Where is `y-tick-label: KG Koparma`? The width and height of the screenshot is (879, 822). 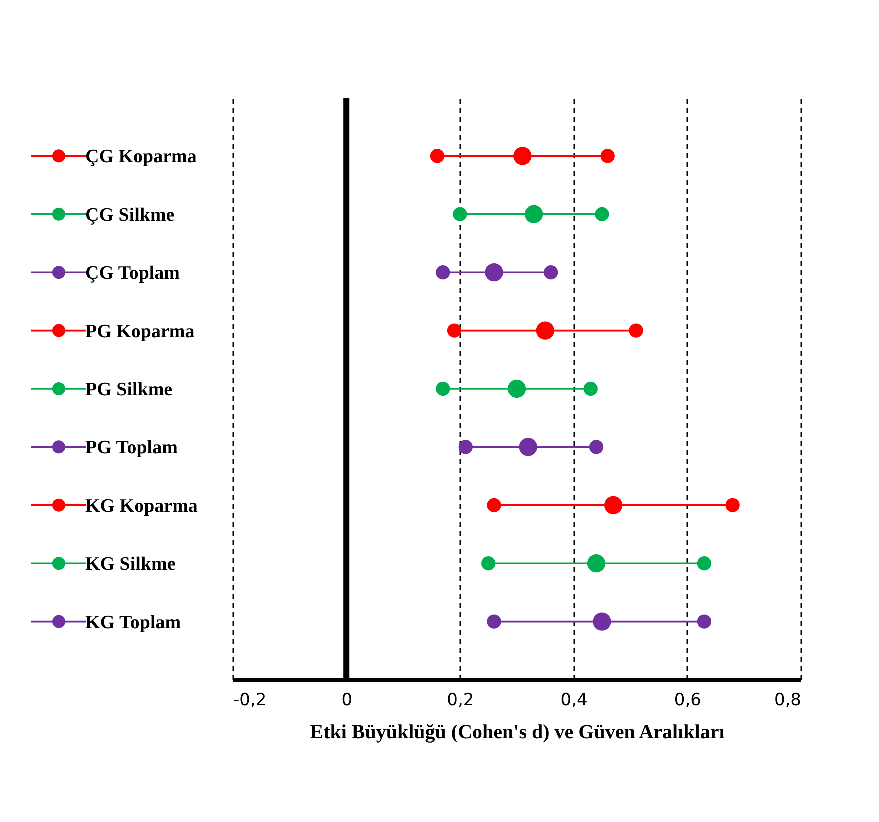
y-tick-label: KG Koparma is located at coordinates (142, 506).